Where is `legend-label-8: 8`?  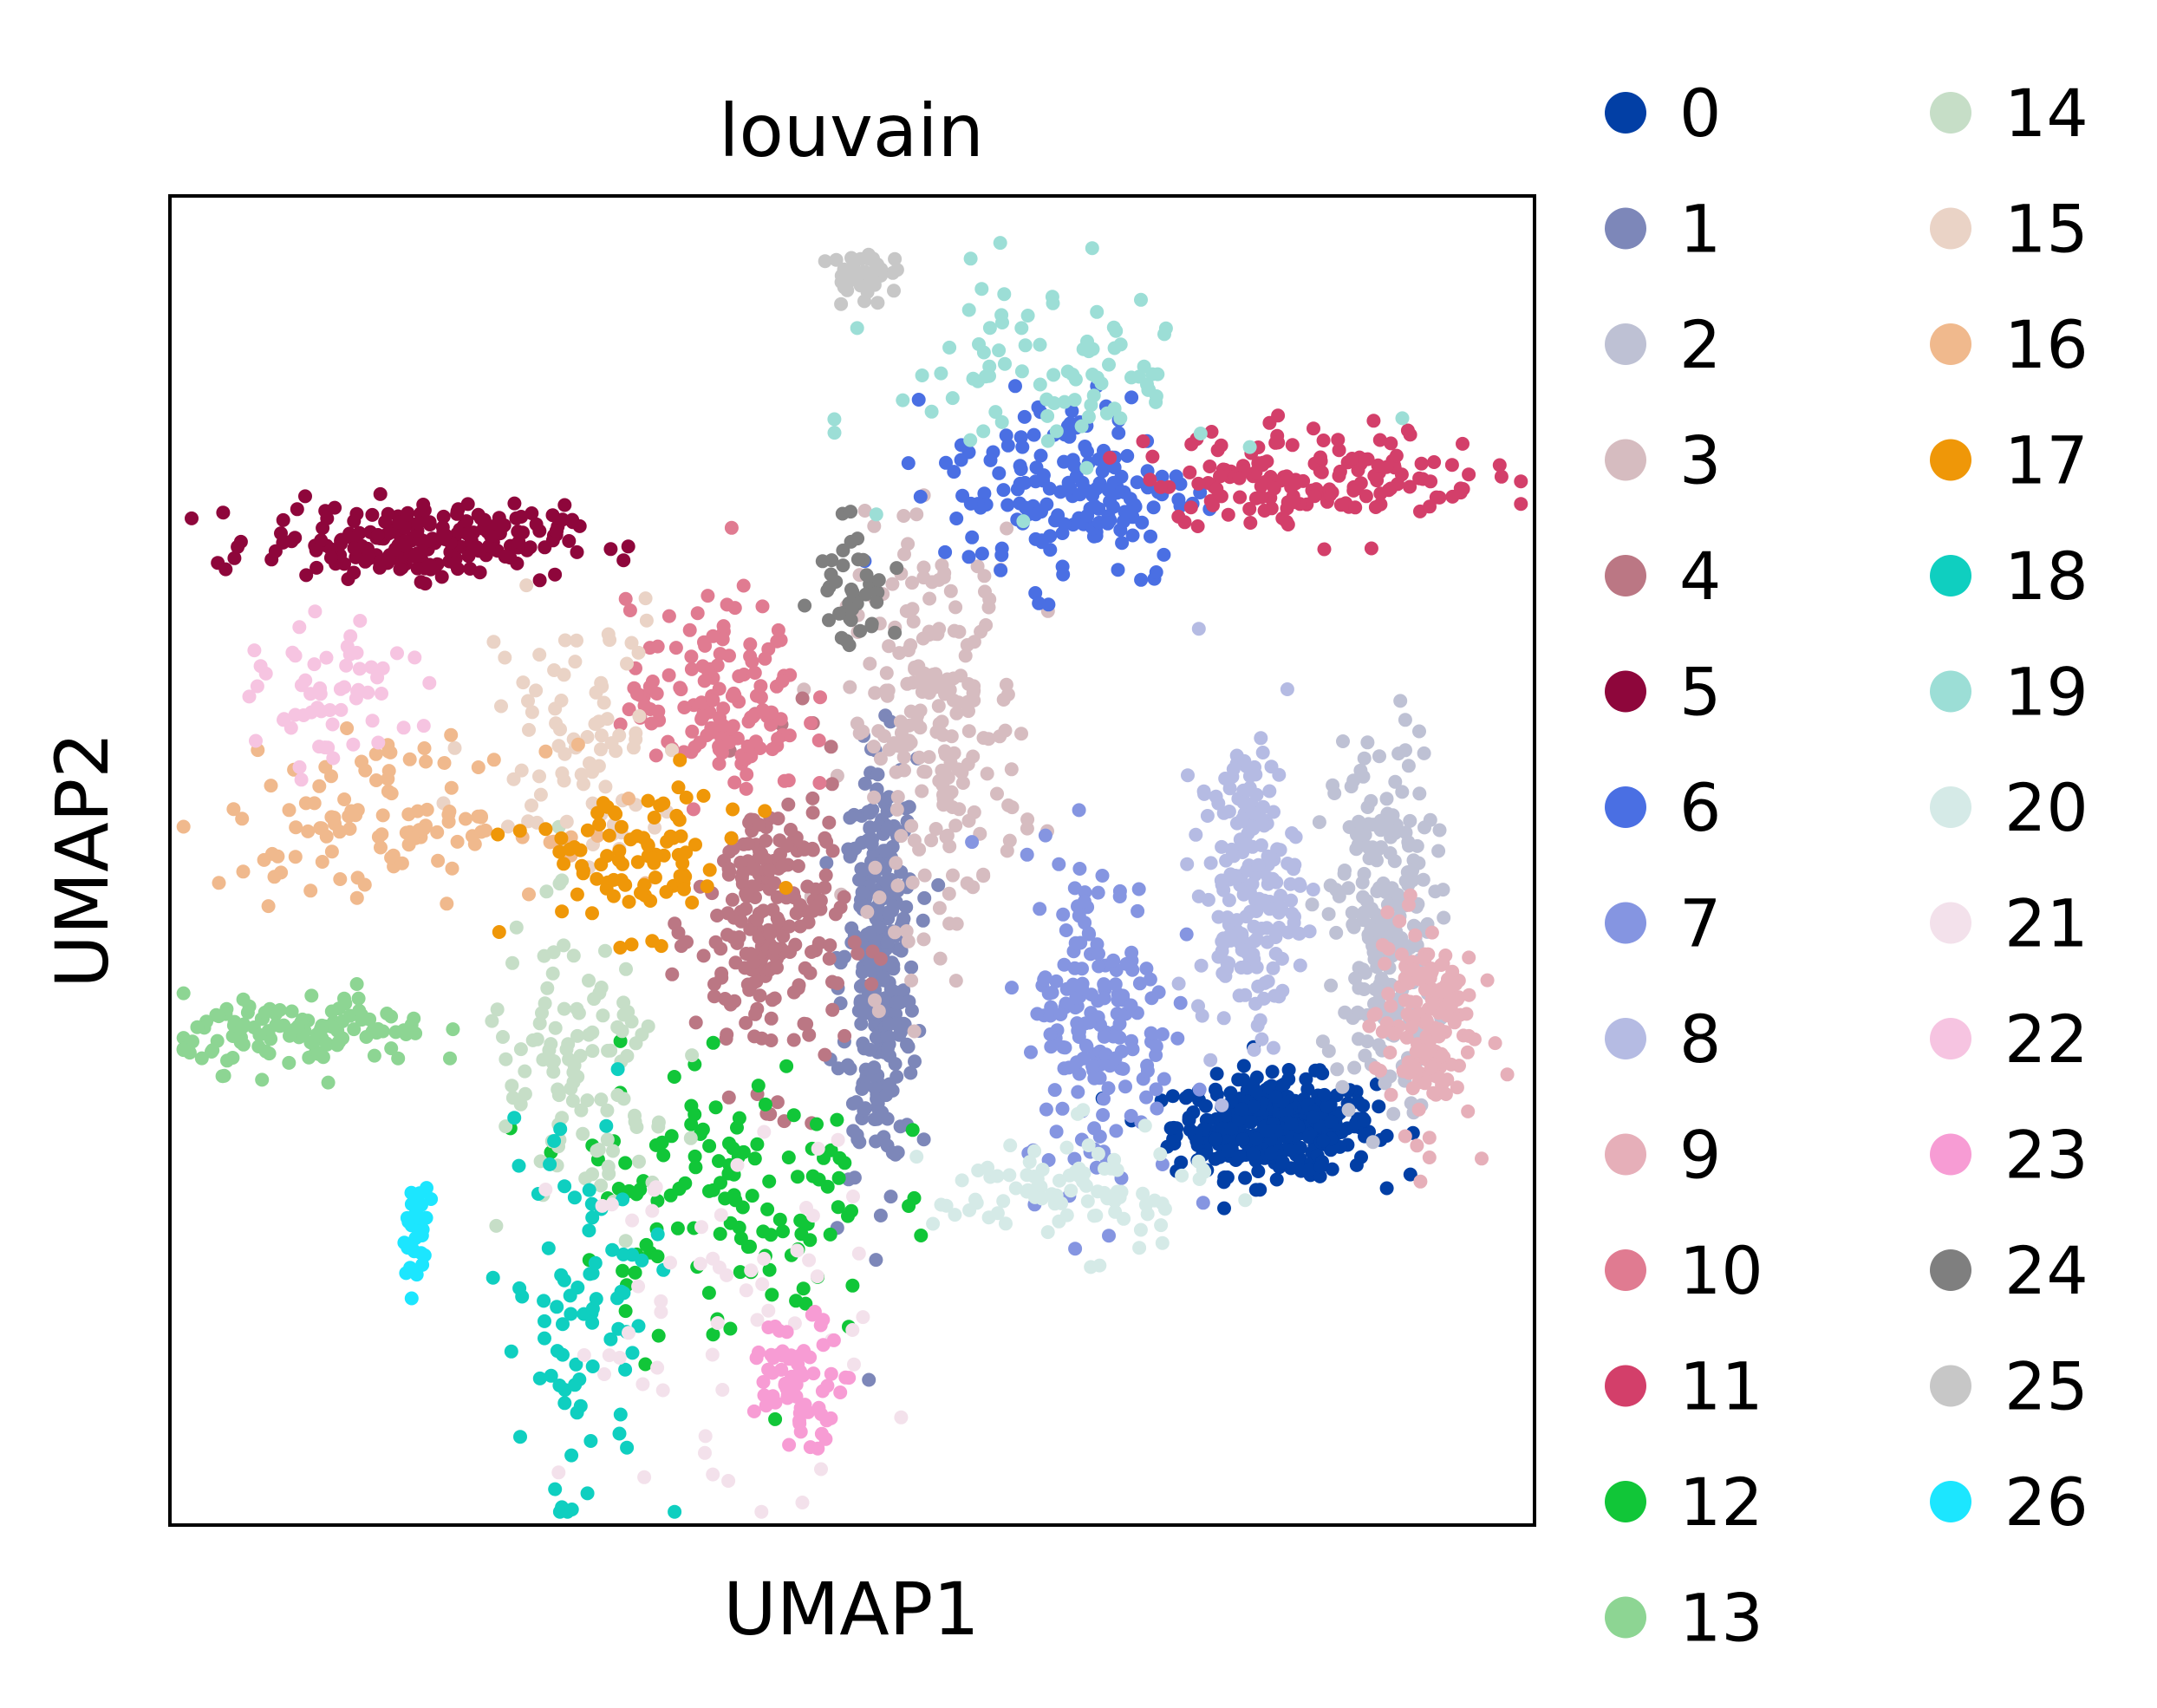
legend-label-8: 8 is located at coordinates (1700, 1039).